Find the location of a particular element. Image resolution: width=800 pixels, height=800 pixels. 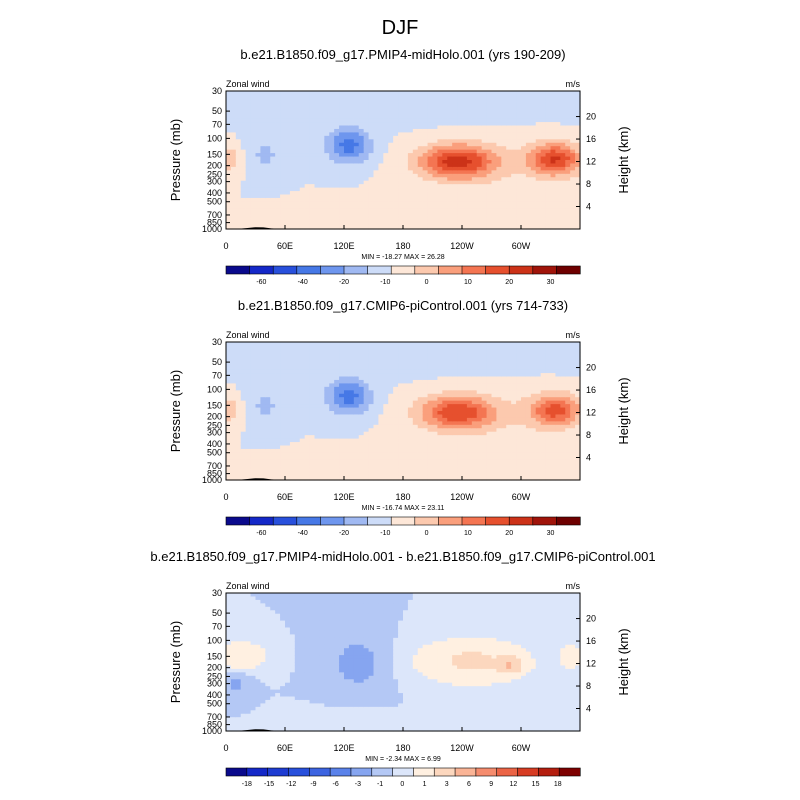

colorbar-label: -18 is located at coordinates (247, 784).